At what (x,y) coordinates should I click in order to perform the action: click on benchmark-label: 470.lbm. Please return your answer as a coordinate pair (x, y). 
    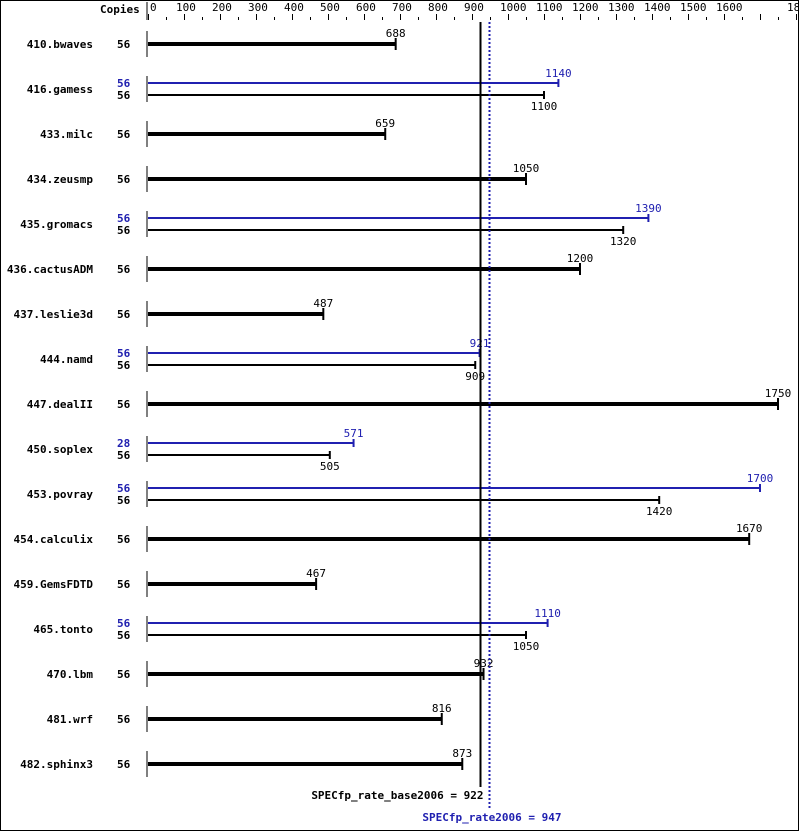
    Looking at the image, I should click on (70, 674).